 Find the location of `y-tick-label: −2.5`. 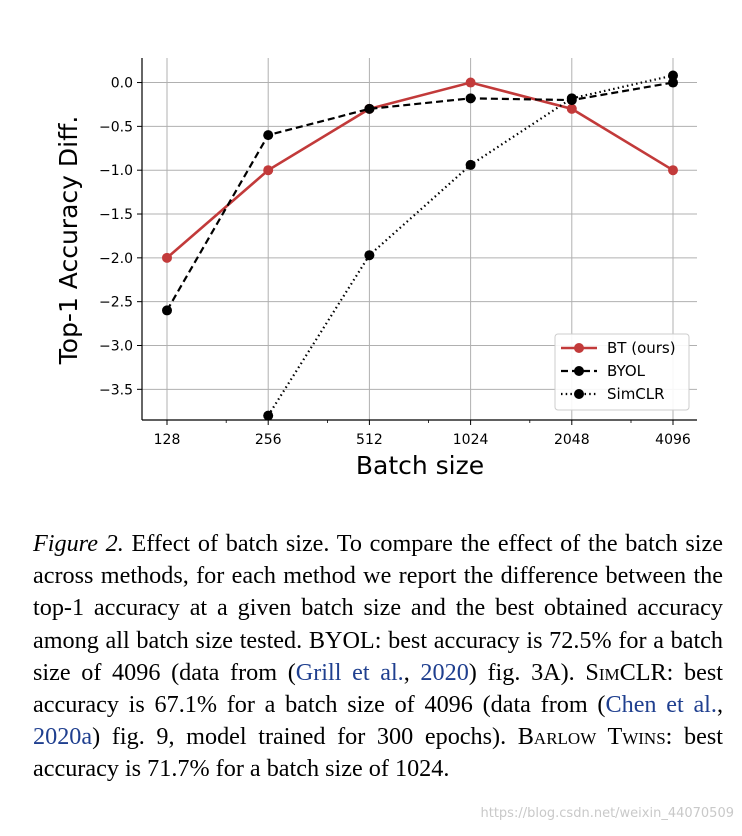

y-tick-label: −2.5 is located at coordinates (116, 303).